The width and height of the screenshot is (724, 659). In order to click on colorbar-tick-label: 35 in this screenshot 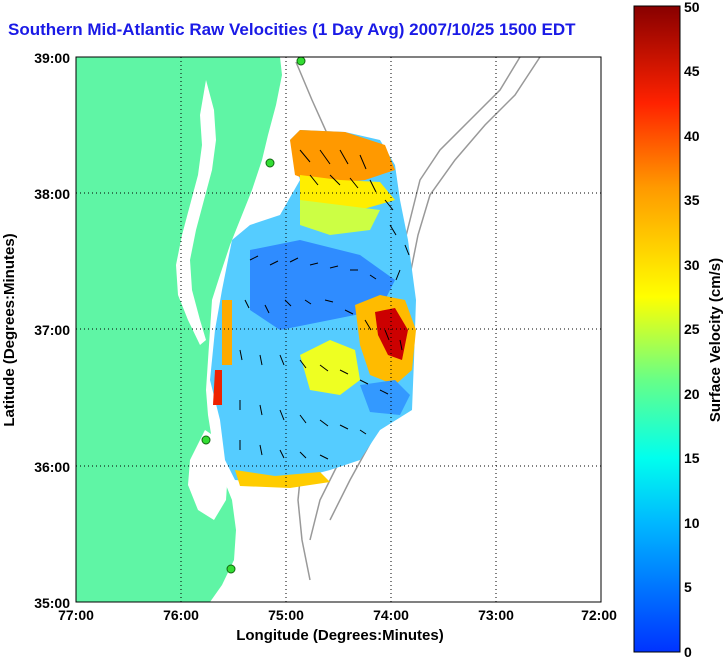, I will do `click(692, 200)`.